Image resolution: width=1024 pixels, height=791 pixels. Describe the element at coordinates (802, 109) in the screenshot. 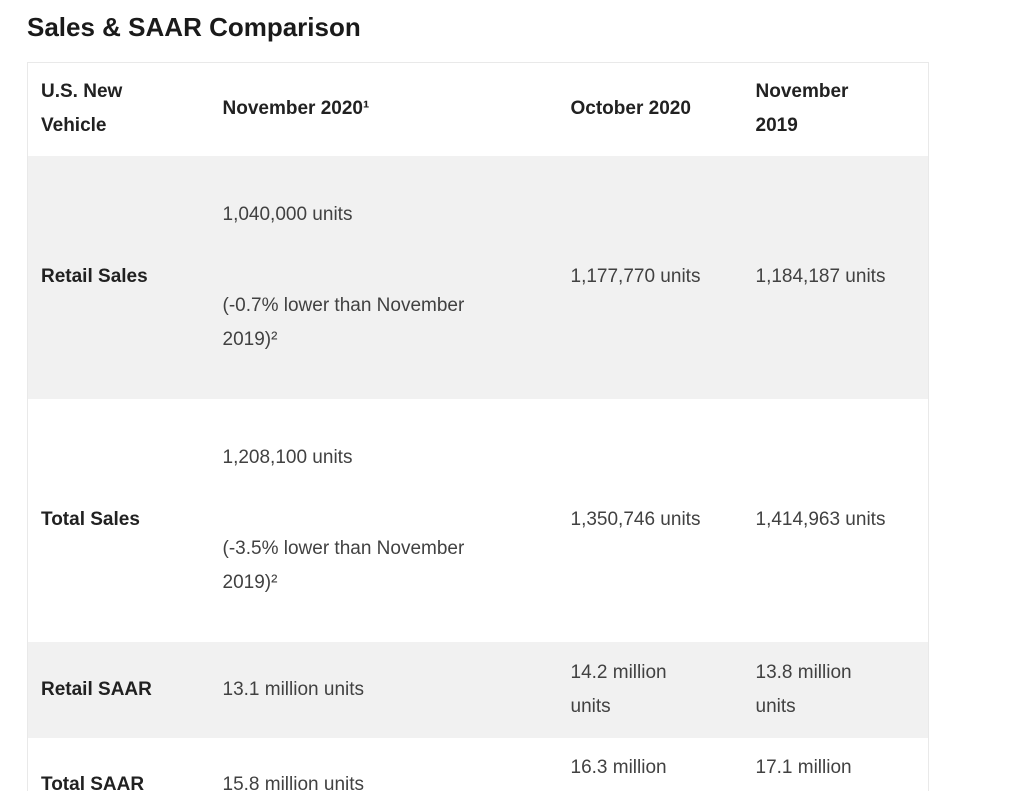

I see `column-header-november-2019: November 2019` at that location.